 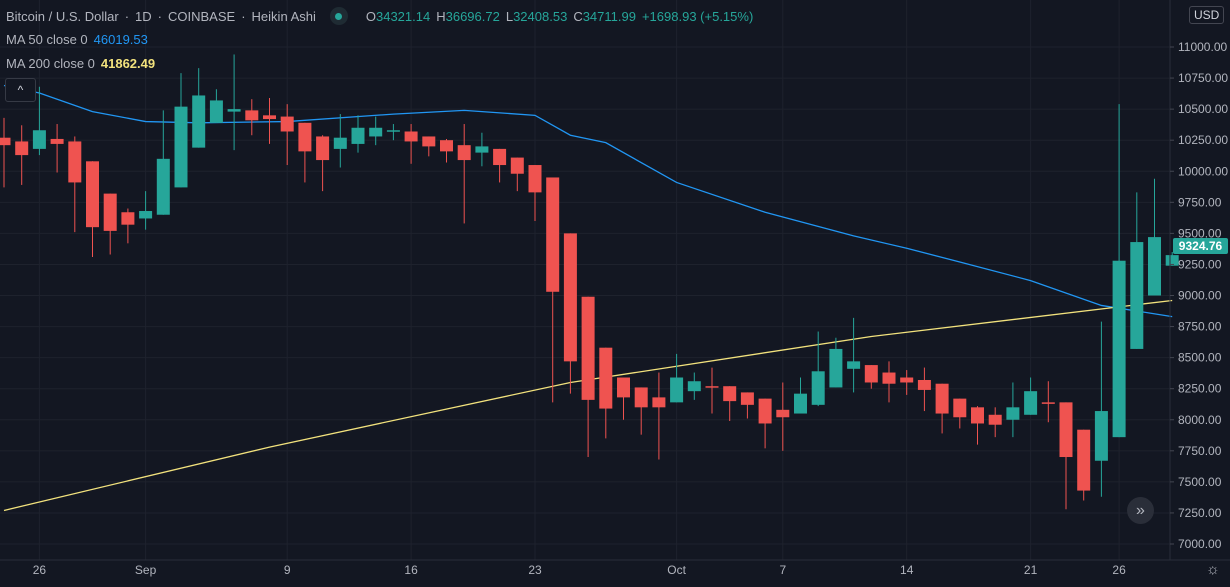 What do you see at coordinates (47, 39) in the screenshot?
I see `ma50-label: MA 50 close 0` at bounding box center [47, 39].